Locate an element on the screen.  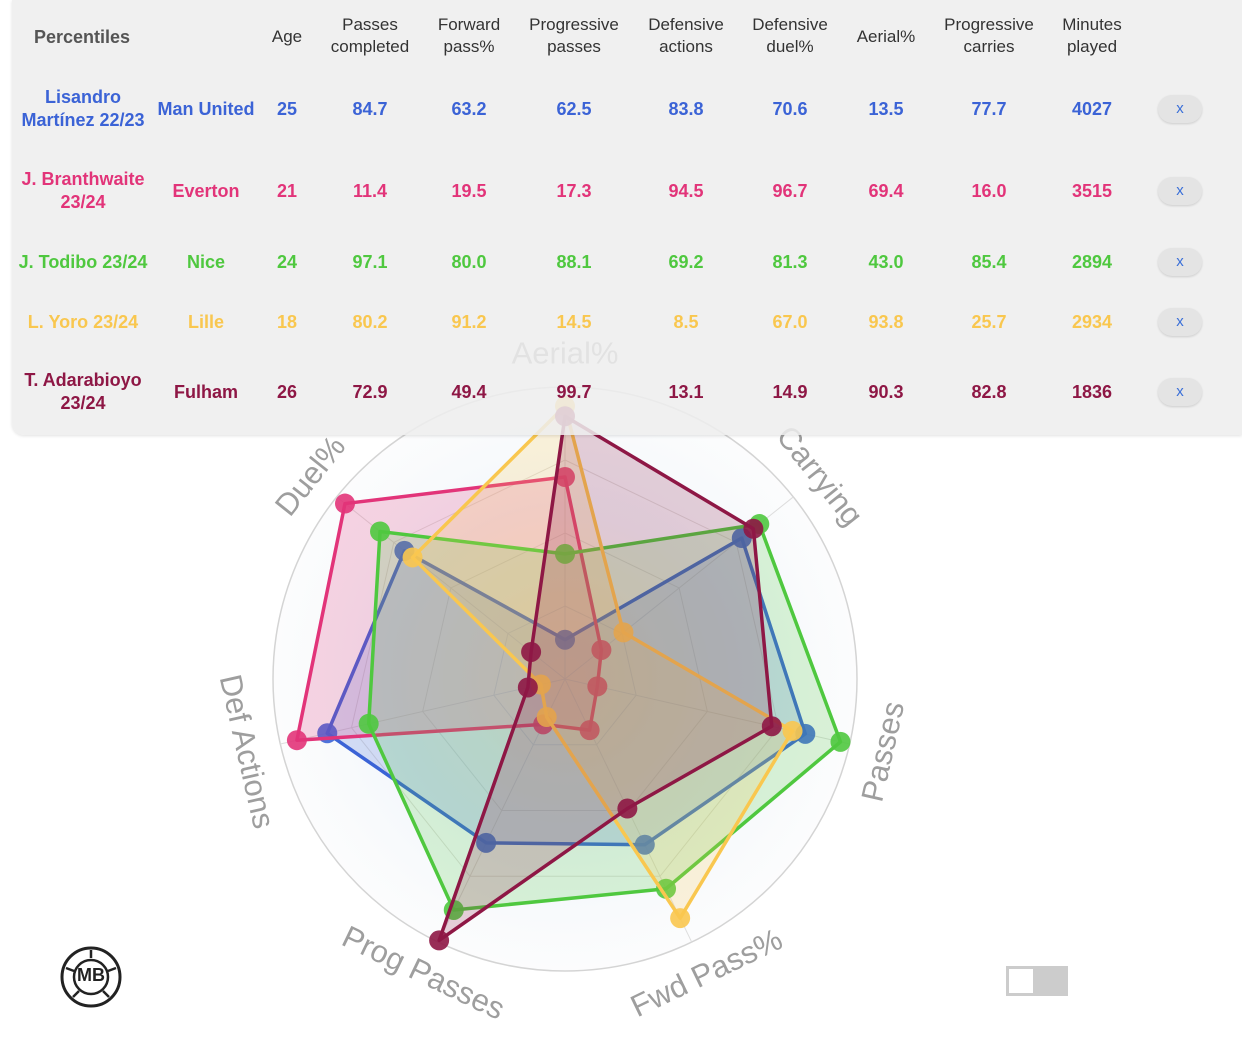
stat-value: 67.0 is located at coordinates (790, 321).